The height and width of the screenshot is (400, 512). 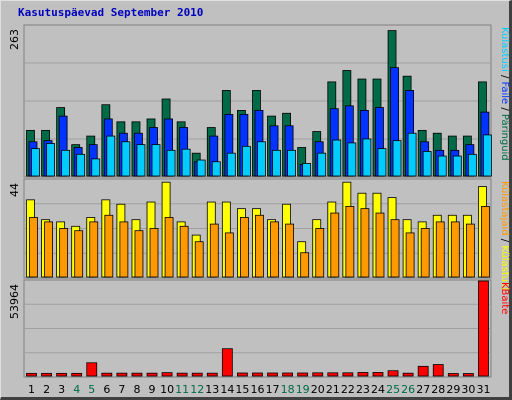 I want to click on legend-entry: Faile, so click(x=504, y=93).